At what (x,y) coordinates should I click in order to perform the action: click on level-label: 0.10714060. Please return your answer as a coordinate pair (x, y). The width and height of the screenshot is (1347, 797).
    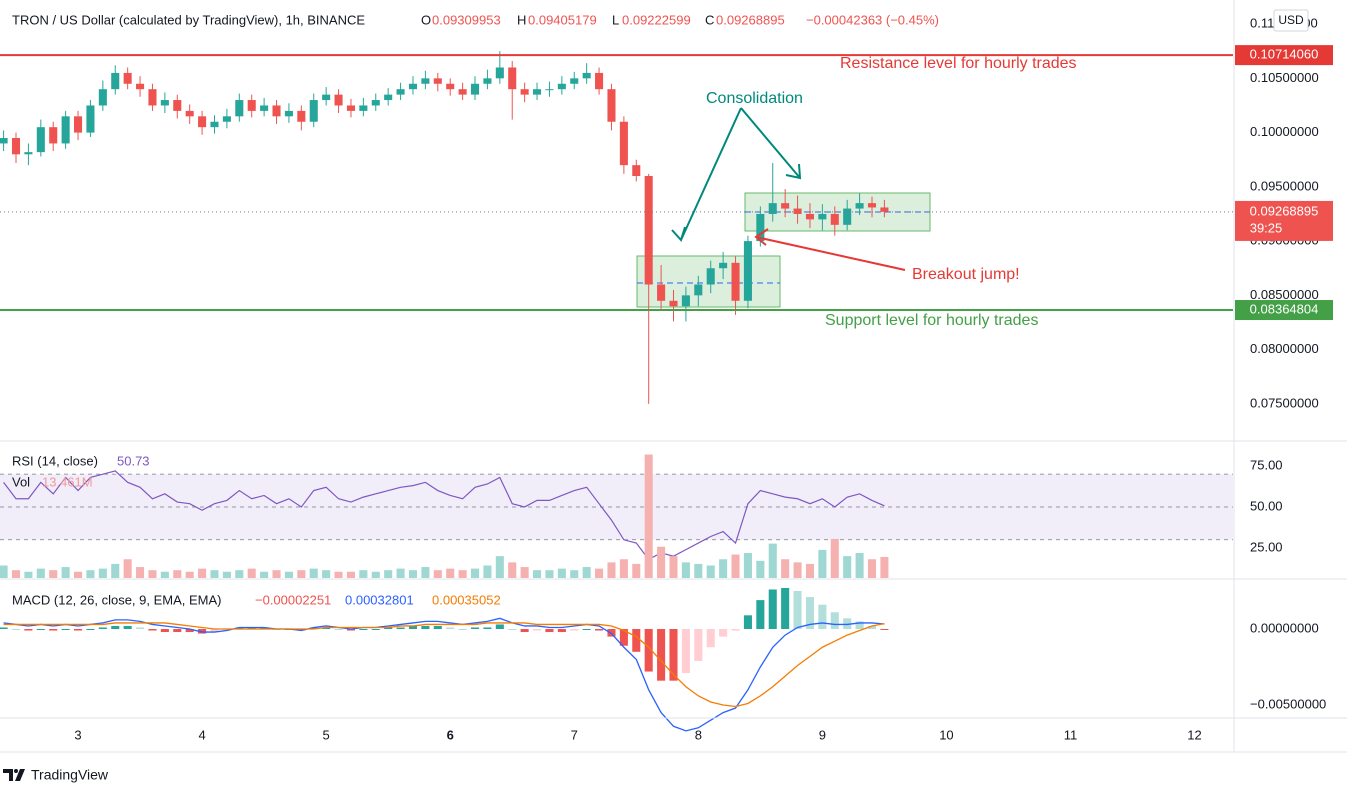
    Looking at the image, I should click on (1284, 54).